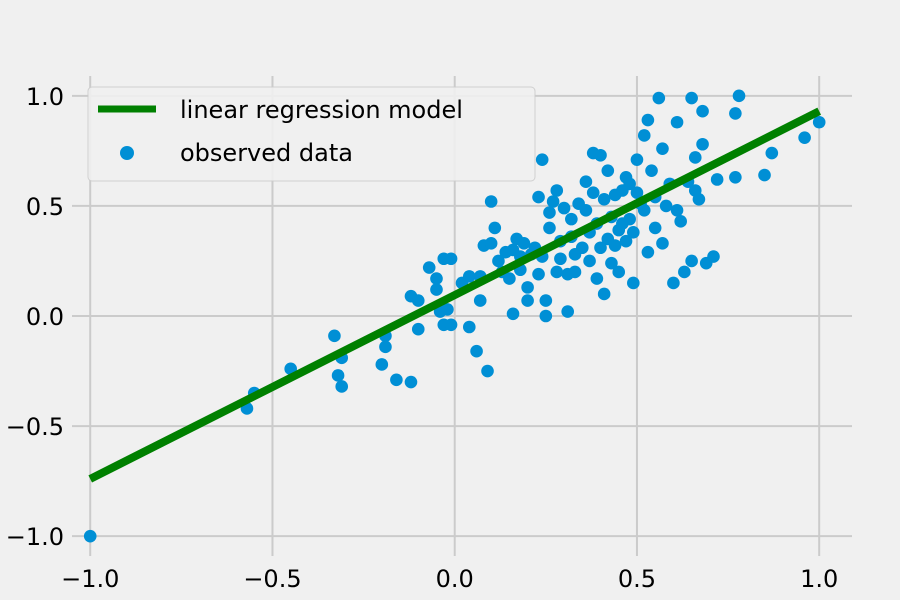 Image resolution: width=900 pixels, height=600 pixels. Describe the element at coordinates (35, 537) in the screenshot. I see `y-tick-label: −1.0` at that location.